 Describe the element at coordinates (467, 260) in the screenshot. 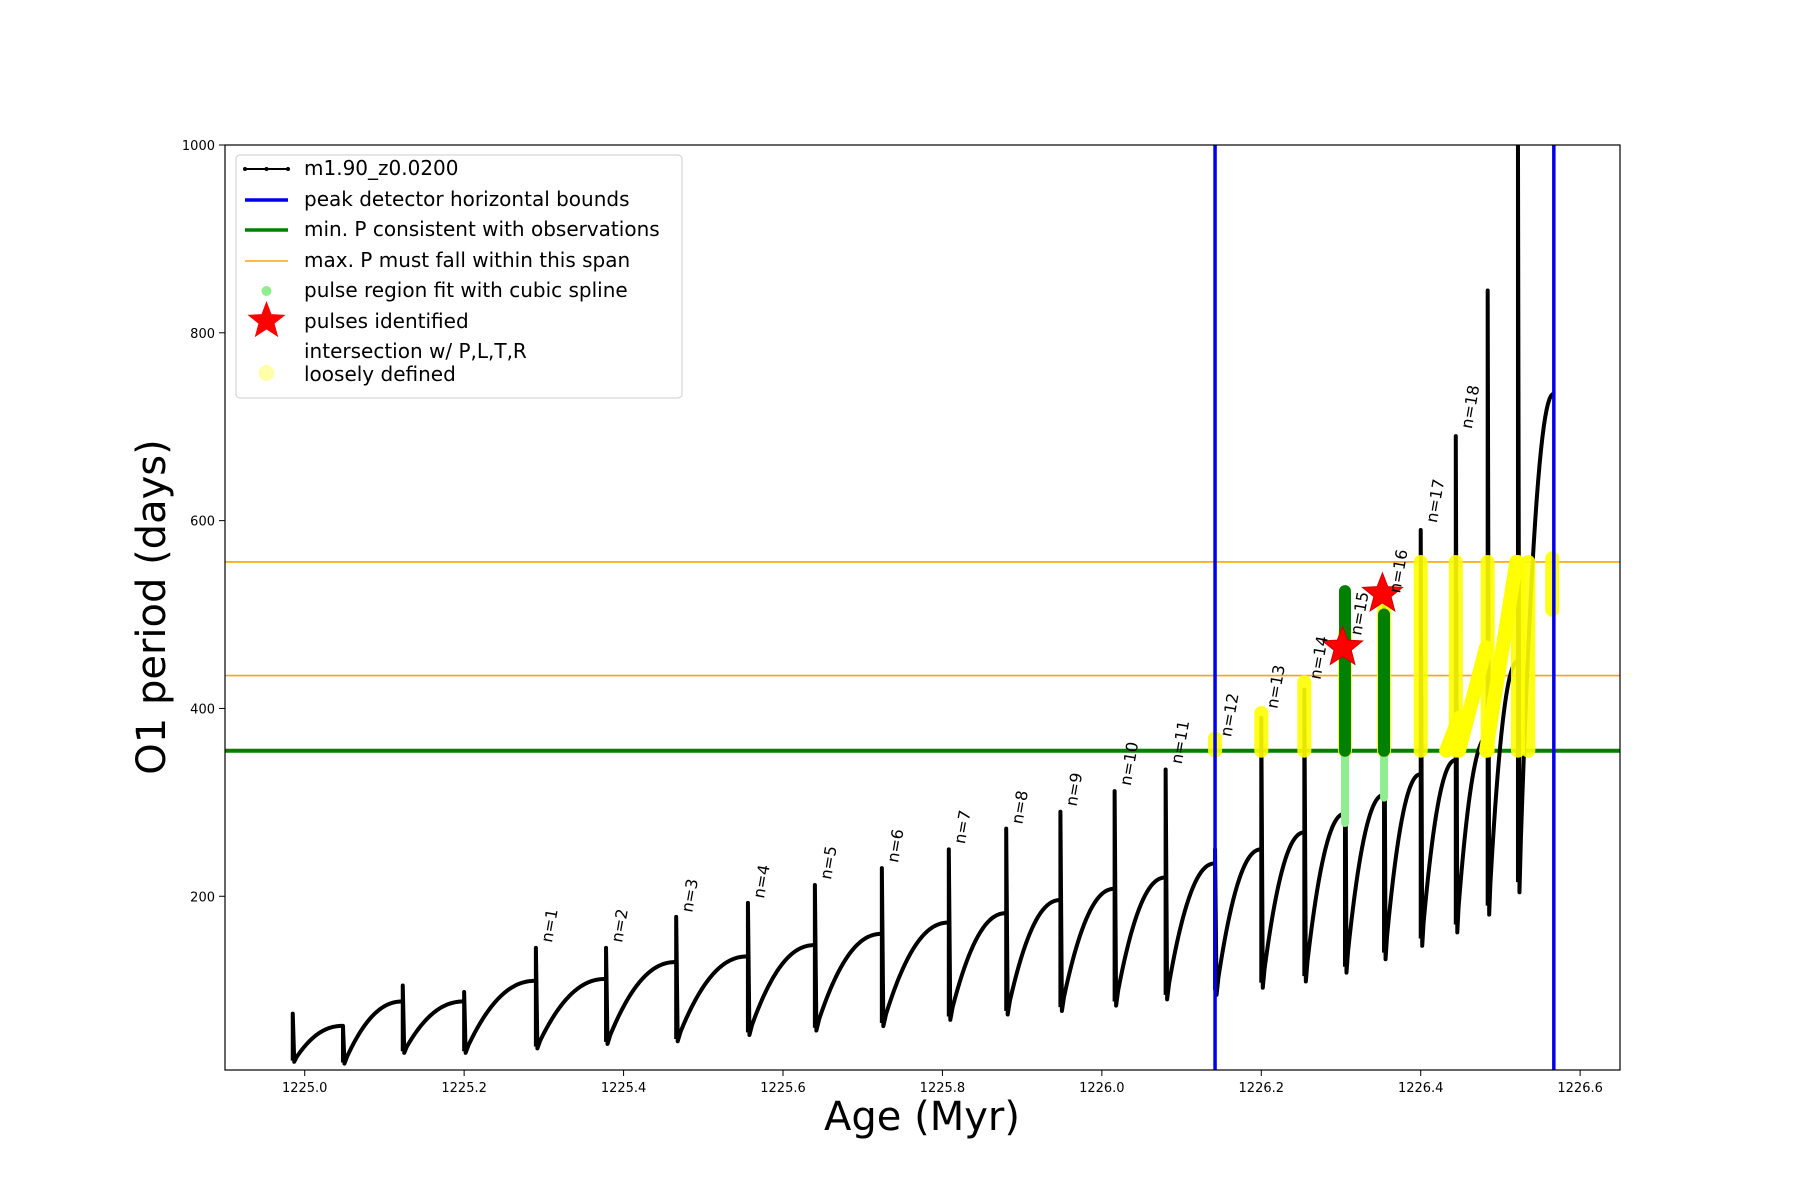

I see `legend-label-4: max. P must fall within this span` at that location.